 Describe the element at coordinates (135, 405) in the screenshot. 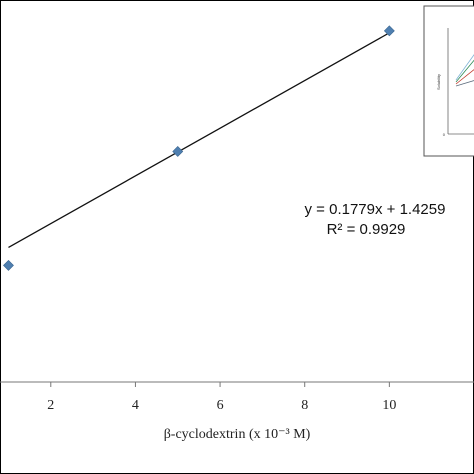

I see `x-tick-label-4: 4` at that location.